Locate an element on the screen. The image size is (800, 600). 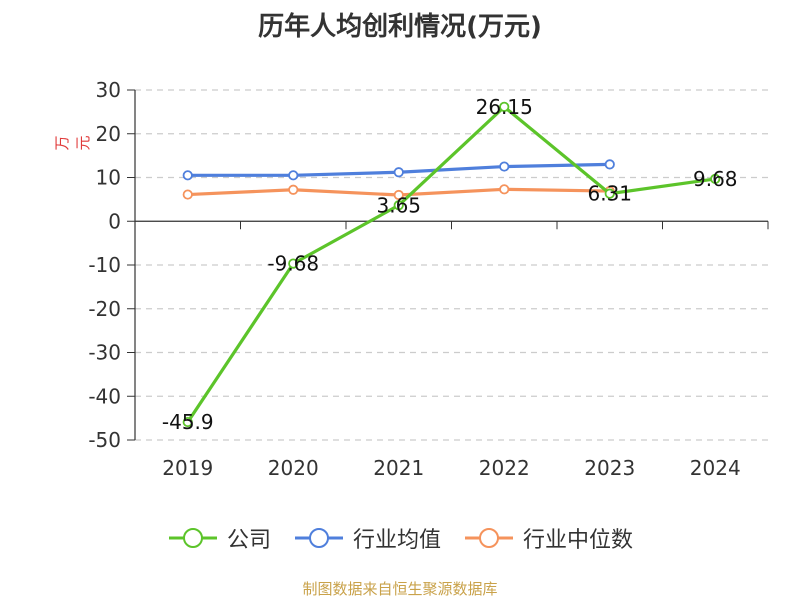
x-tick-label: 2022 is located at coordinates (504, 468).